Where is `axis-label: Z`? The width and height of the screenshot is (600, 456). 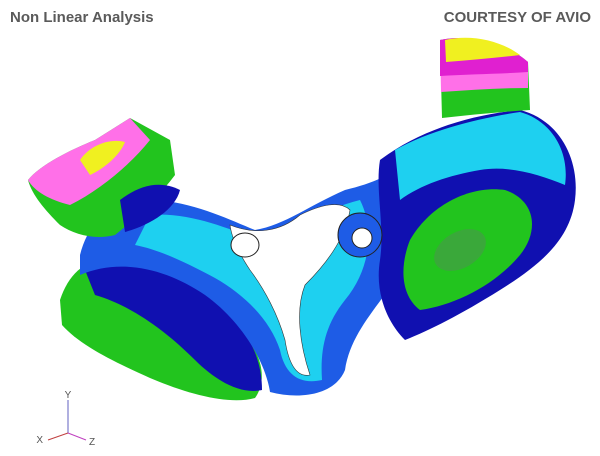 axis-label: Z is located at coordinates (92, 442).